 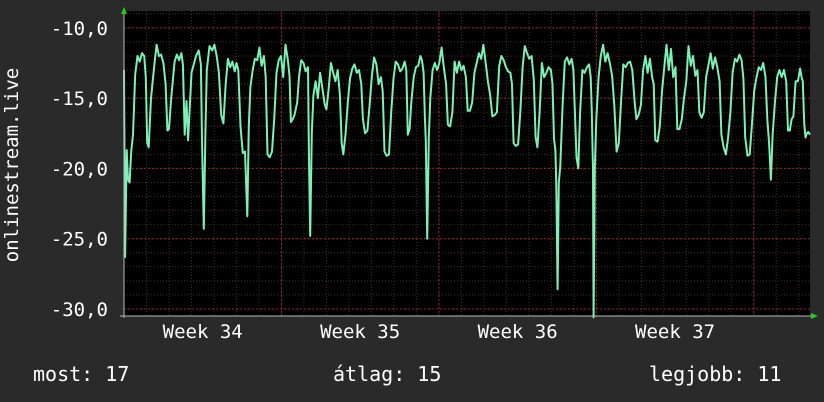 What do you see at coordinates (79, 99) in the screenshot?
I see `y-tick-label: -15,0` at bounding box center [79, 99].